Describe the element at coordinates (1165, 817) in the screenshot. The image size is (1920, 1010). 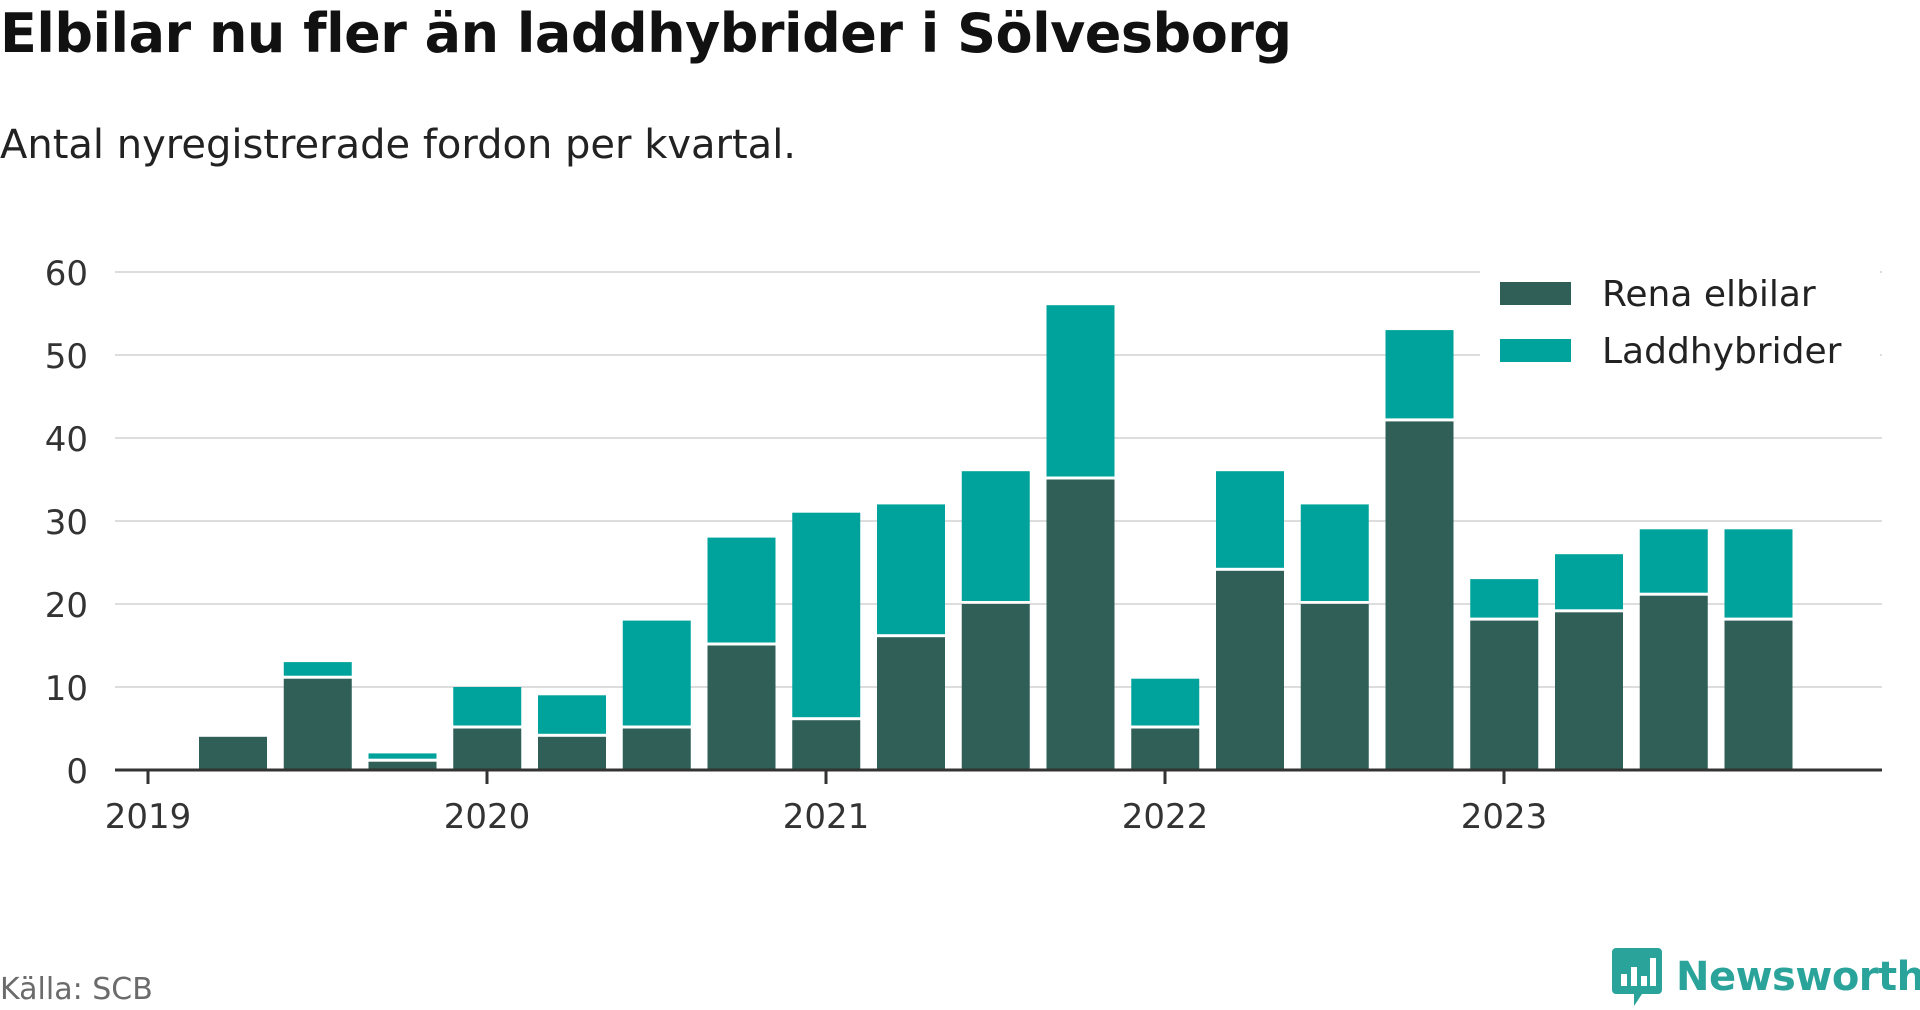
I see `x-tick-label: 2022` at that location.